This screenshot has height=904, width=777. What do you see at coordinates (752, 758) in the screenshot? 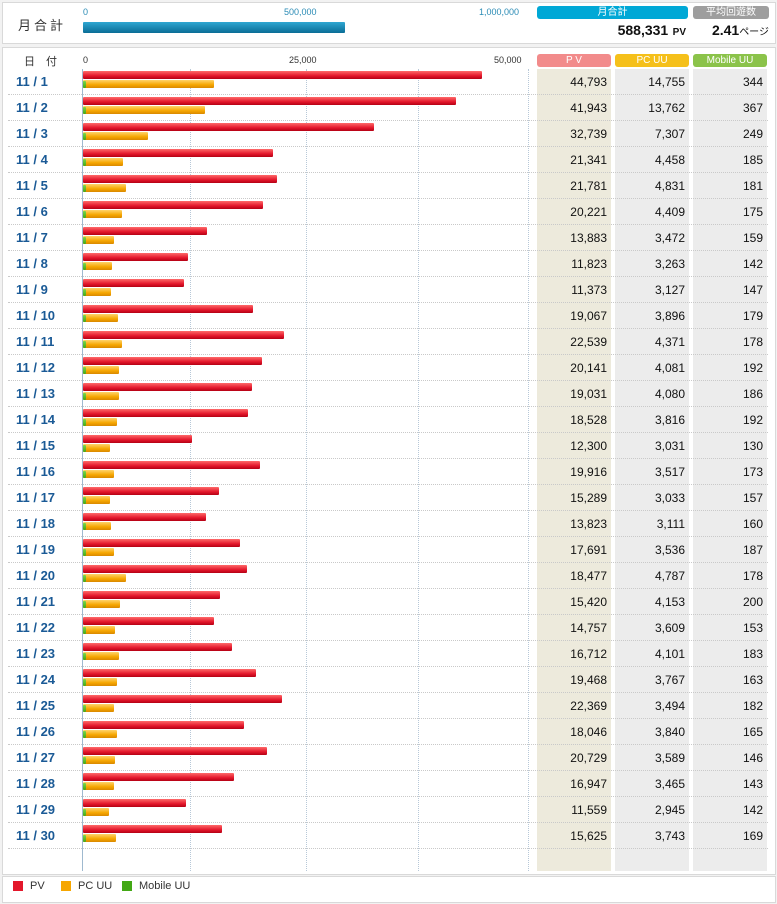
I see `mobile-cell: 146` at bounding box center [752, 758].